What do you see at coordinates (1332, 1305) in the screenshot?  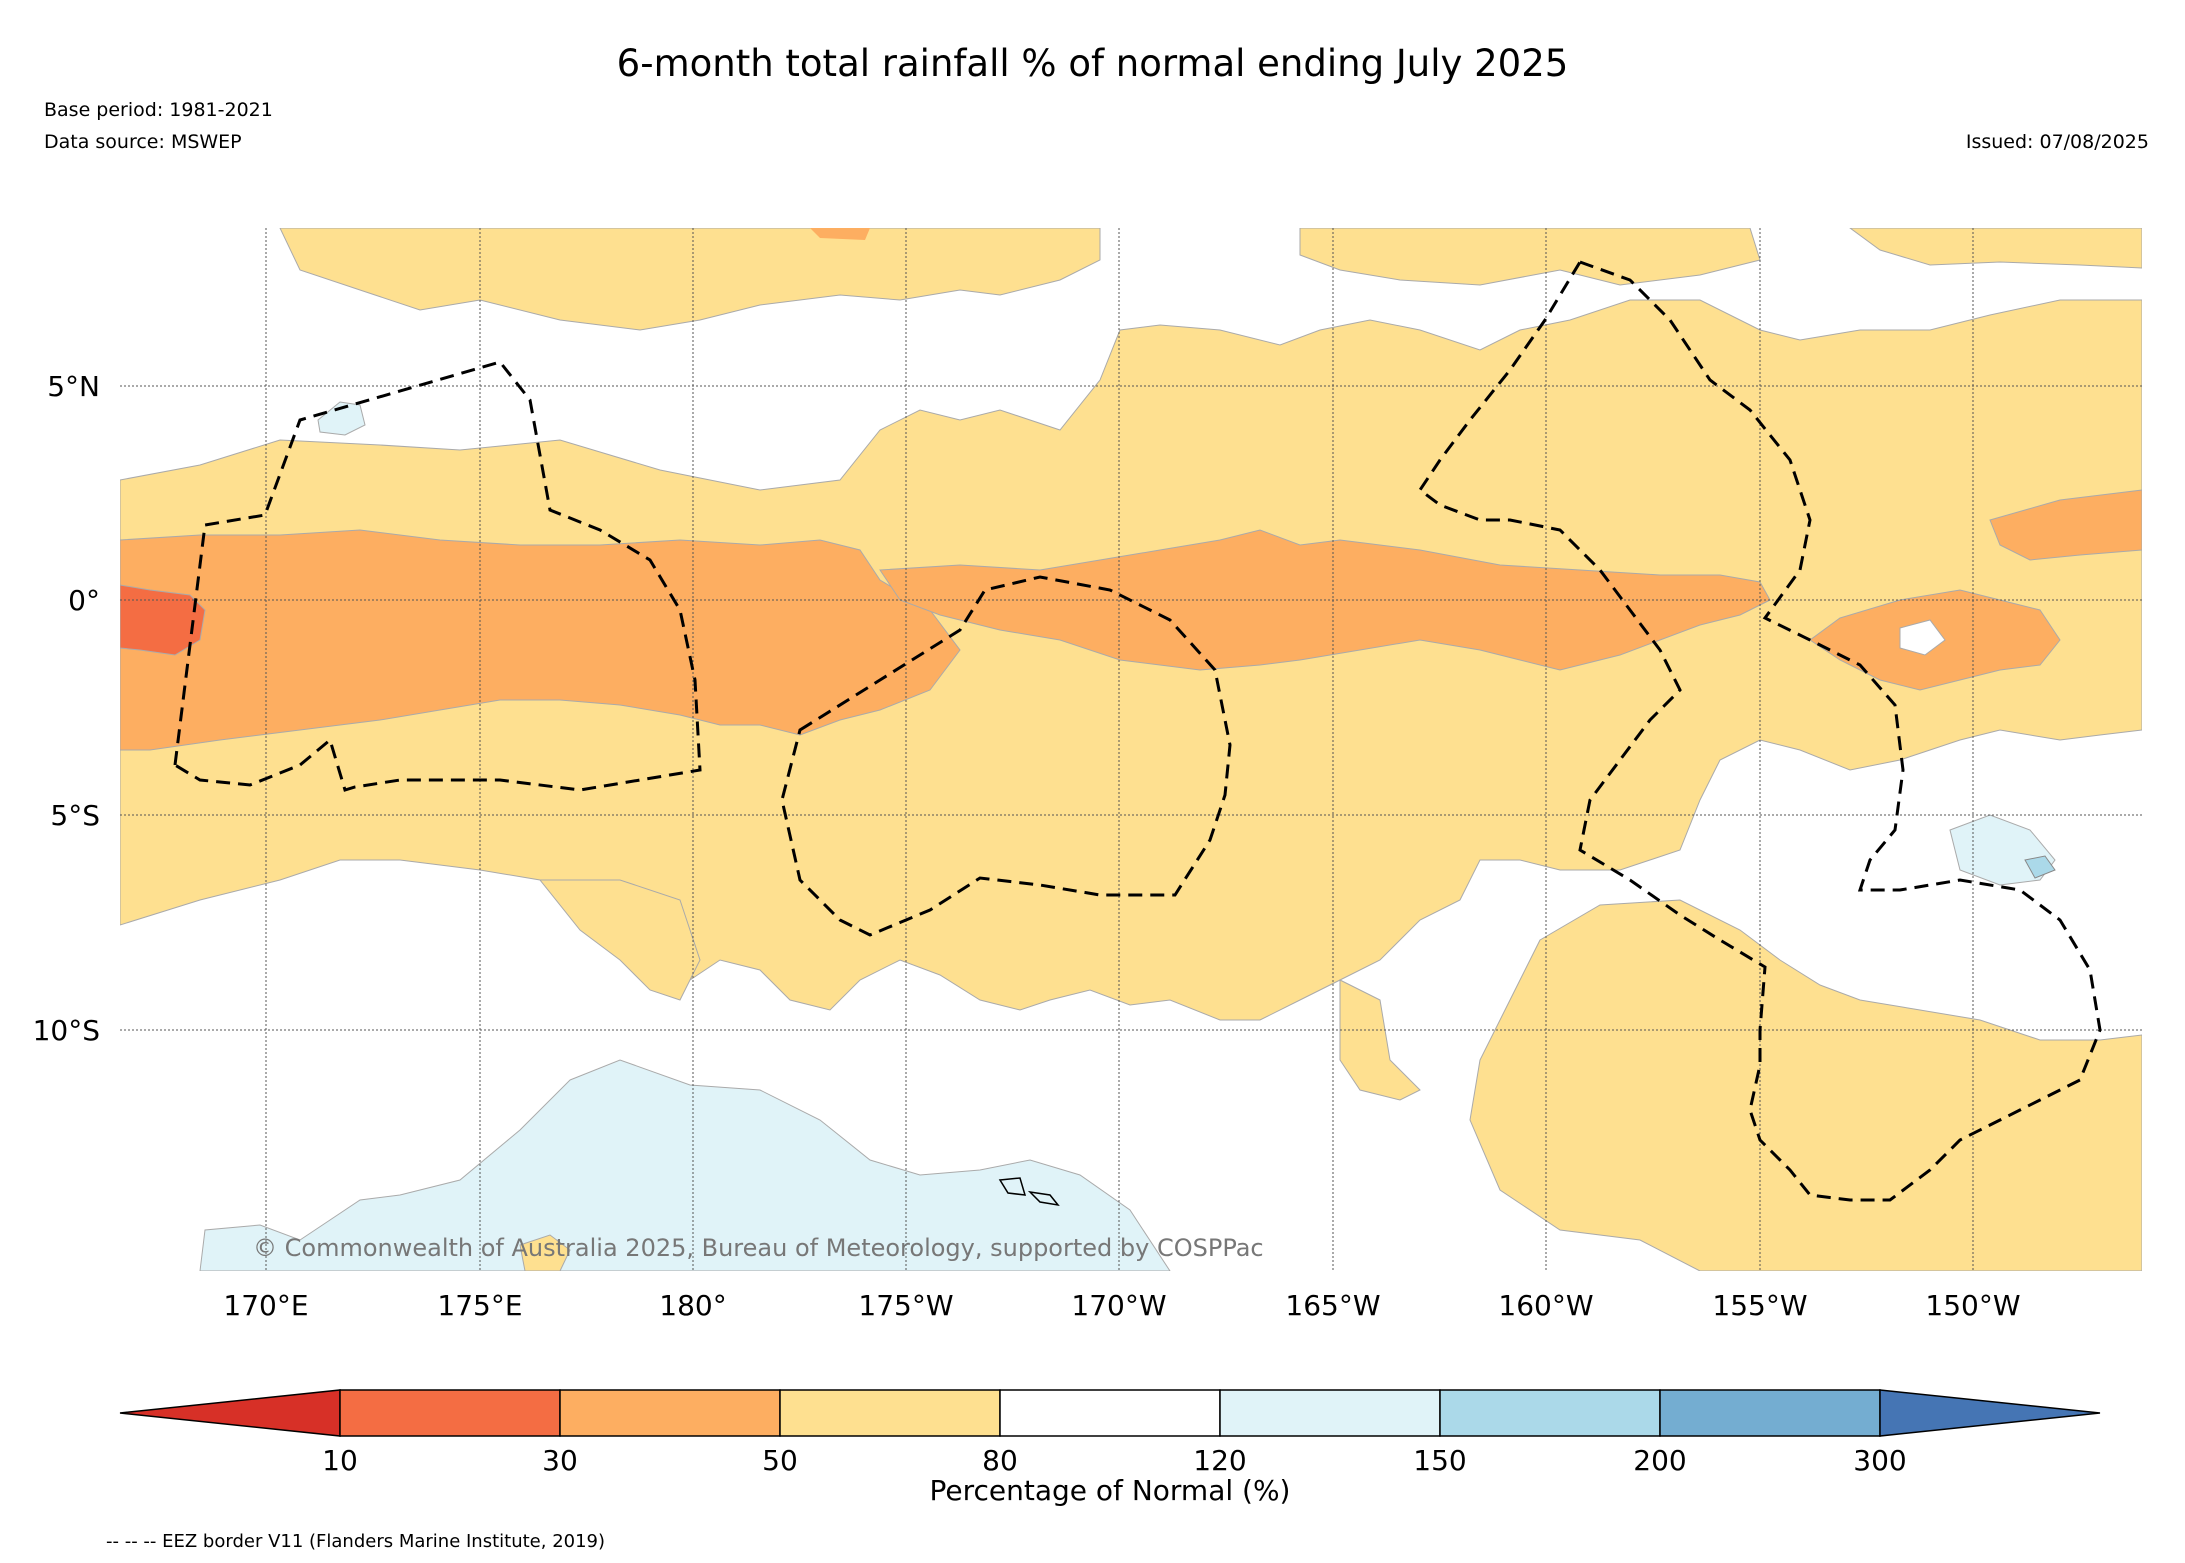 I see `lon-label-165w: 165°W` at bounding box center [1332, 1305].